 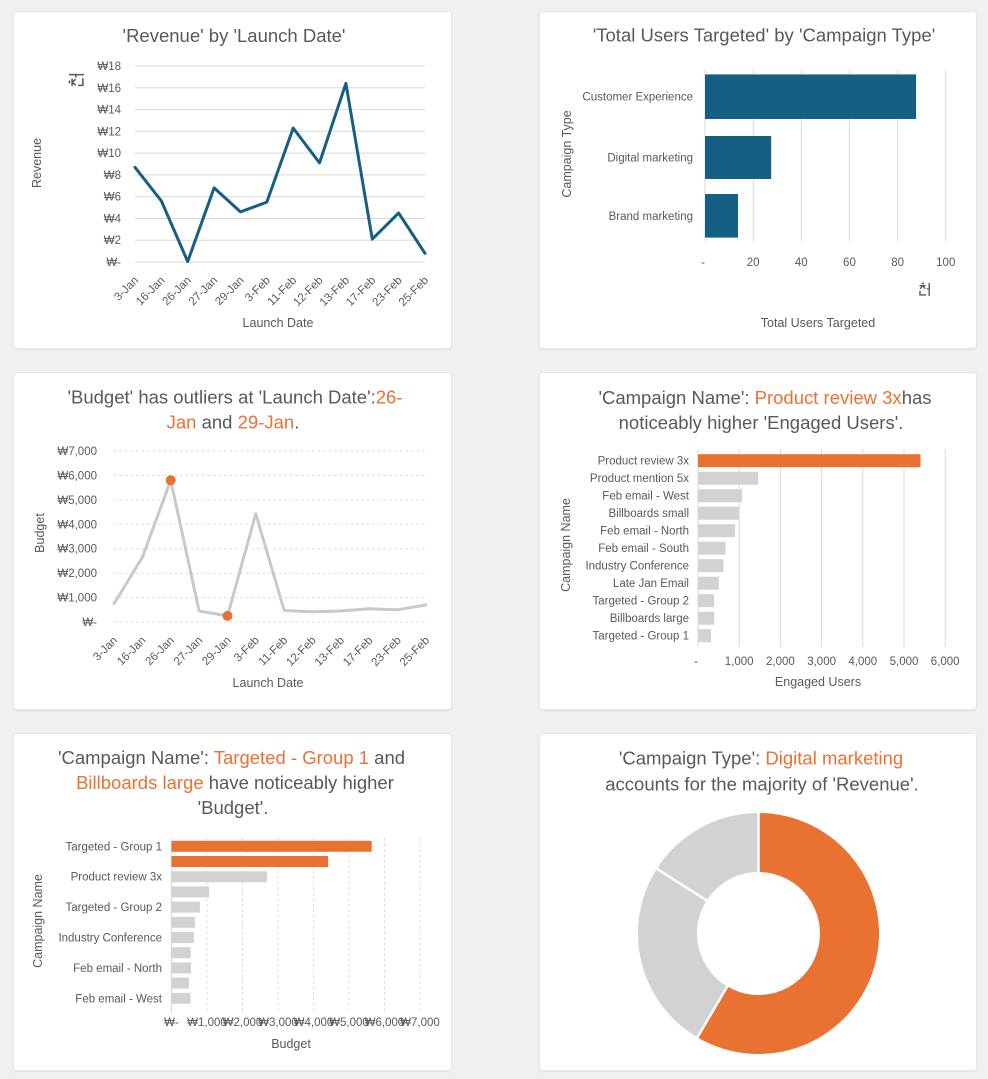 I want to click on svg-text: Campaign Type, so click(x=567, y=153).